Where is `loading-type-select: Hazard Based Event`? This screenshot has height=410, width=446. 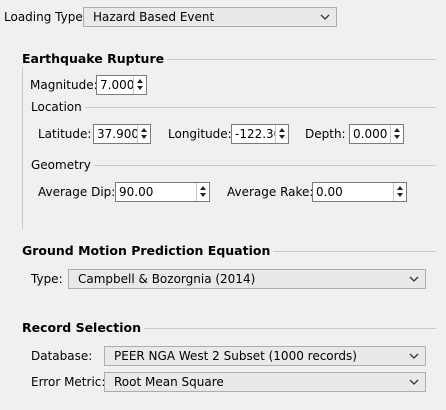
loading-type-select: Hazard Based Event is located at coordinates (210, 17).